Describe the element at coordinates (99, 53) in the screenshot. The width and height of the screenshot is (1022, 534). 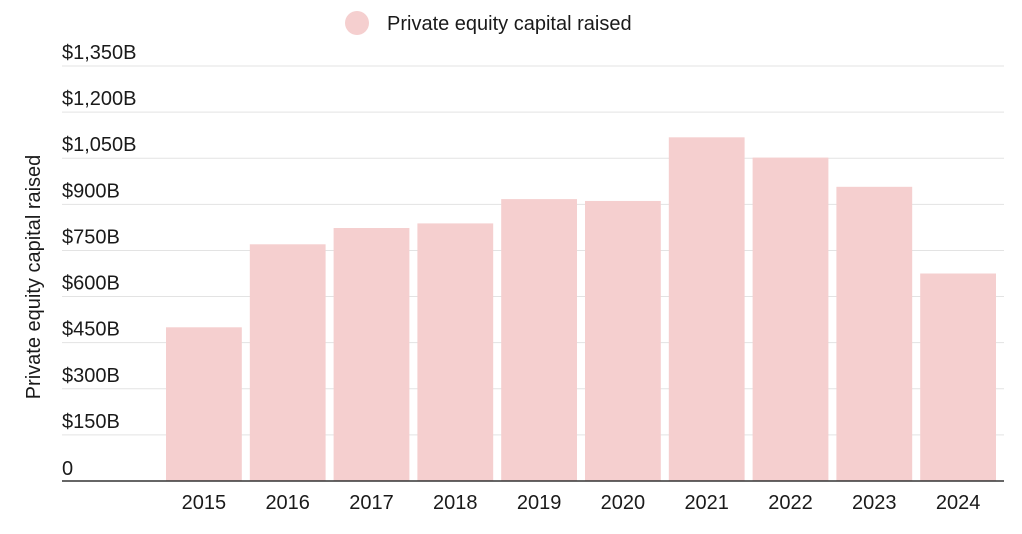
I see `y-tick-label: $1,350B` at that location.